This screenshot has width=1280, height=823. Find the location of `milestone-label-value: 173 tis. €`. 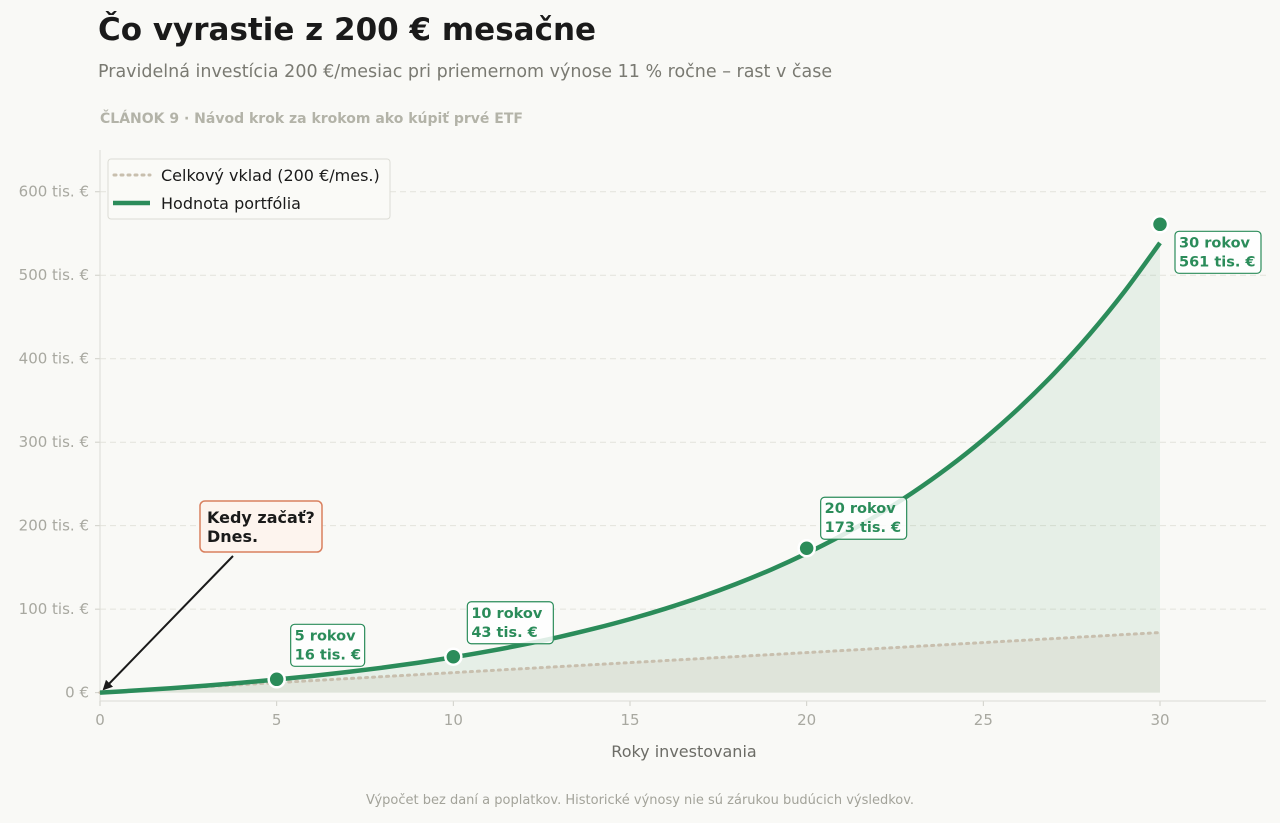

milestone-label-value: 173 tis. € is located at coordinates (863, 528).